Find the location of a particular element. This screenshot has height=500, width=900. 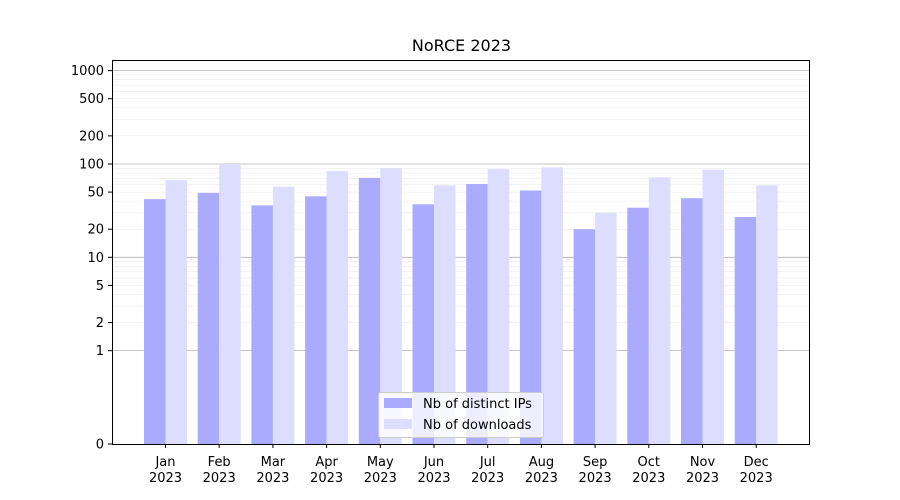

y-tick-label: 500 is located at coordinates (91, 99).